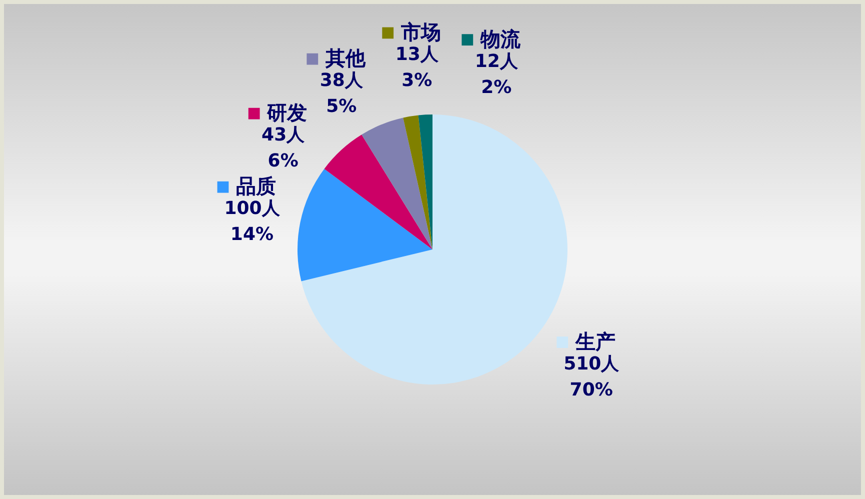 Image resolution: width=865 pixels, height=499 pixels. Describe the element at coordinates (500, 38) in the screenshot. I see `legend-label: 物流` at that location.